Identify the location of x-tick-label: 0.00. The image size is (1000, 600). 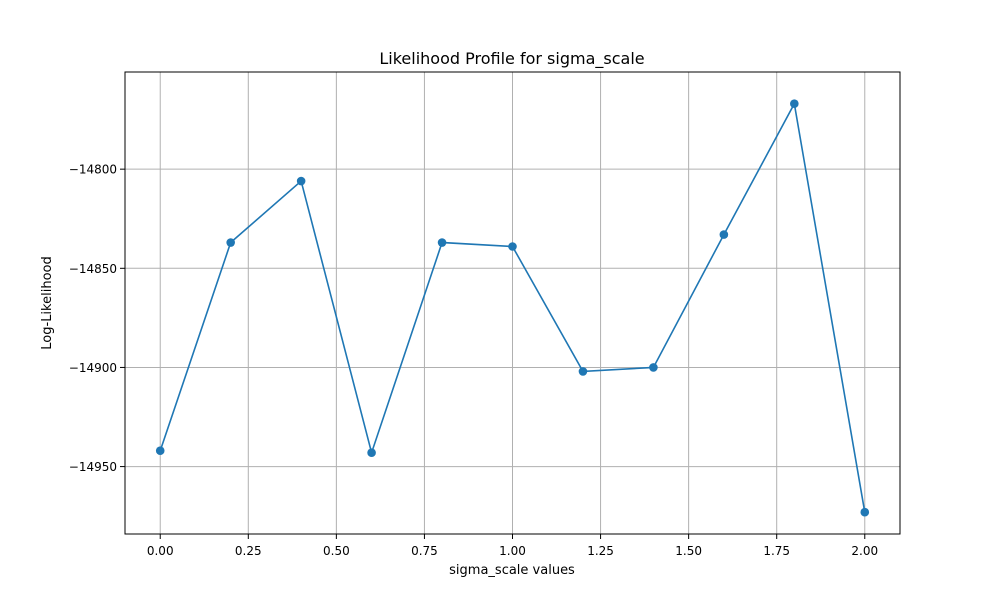
(160, 551).